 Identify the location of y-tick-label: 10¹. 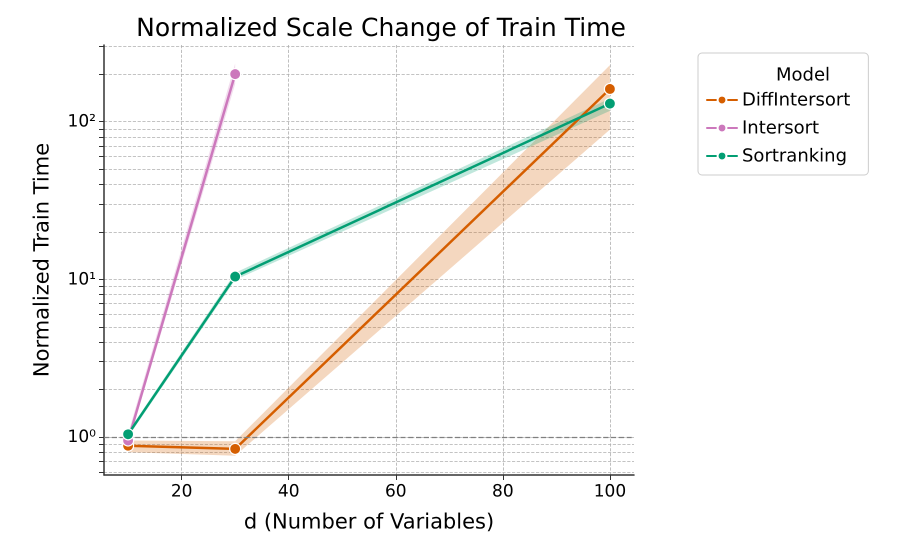
(82, 279).